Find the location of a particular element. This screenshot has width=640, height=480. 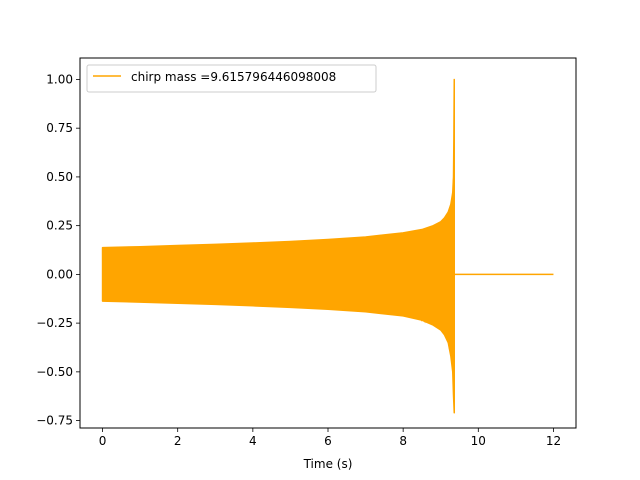

x-tick-label: 8 is located at coordinates (403, 441).